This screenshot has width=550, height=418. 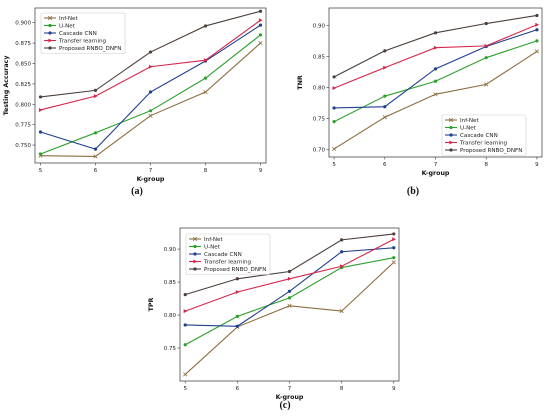 I want to click on y-tick-label: 0.775, so click(x=23, y=126).